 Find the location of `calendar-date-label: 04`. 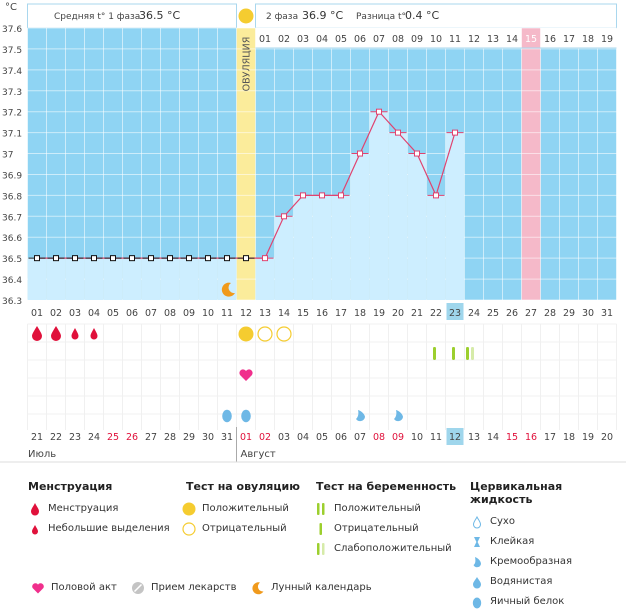

calendar-date-label: 04 is located at coordinates (303, 437).